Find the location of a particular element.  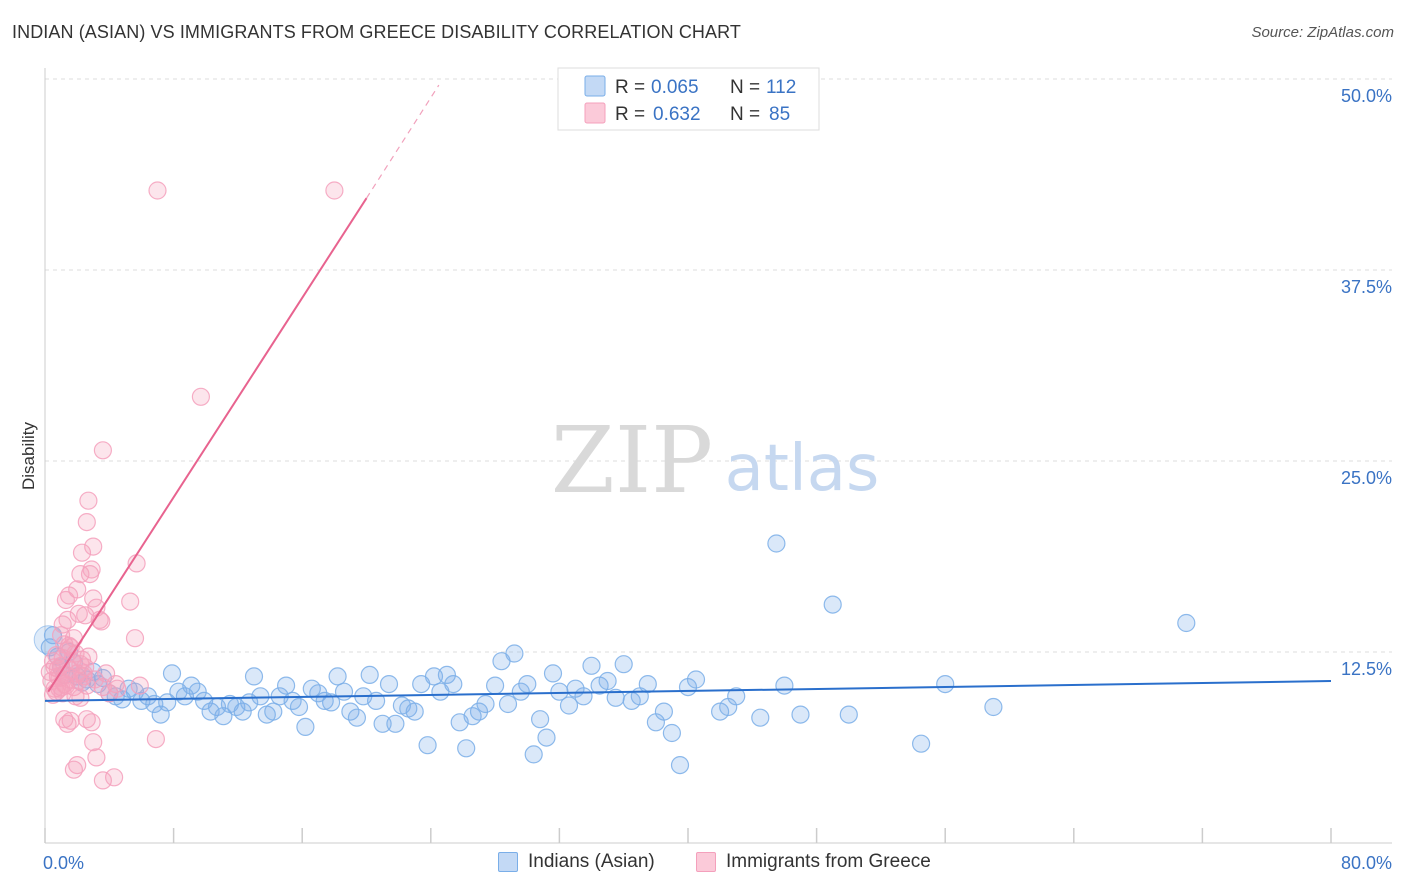

x-tick-label-1: 80.0% is located at coordinates (1366, 863).